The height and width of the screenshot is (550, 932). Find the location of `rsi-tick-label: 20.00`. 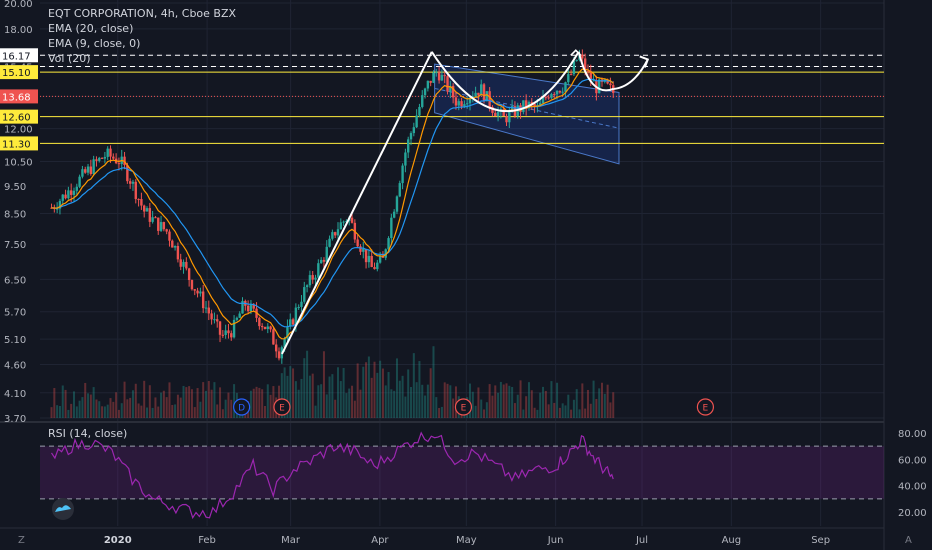

rsi-tick-label: 20.00 is located at coordinates (912, 513).